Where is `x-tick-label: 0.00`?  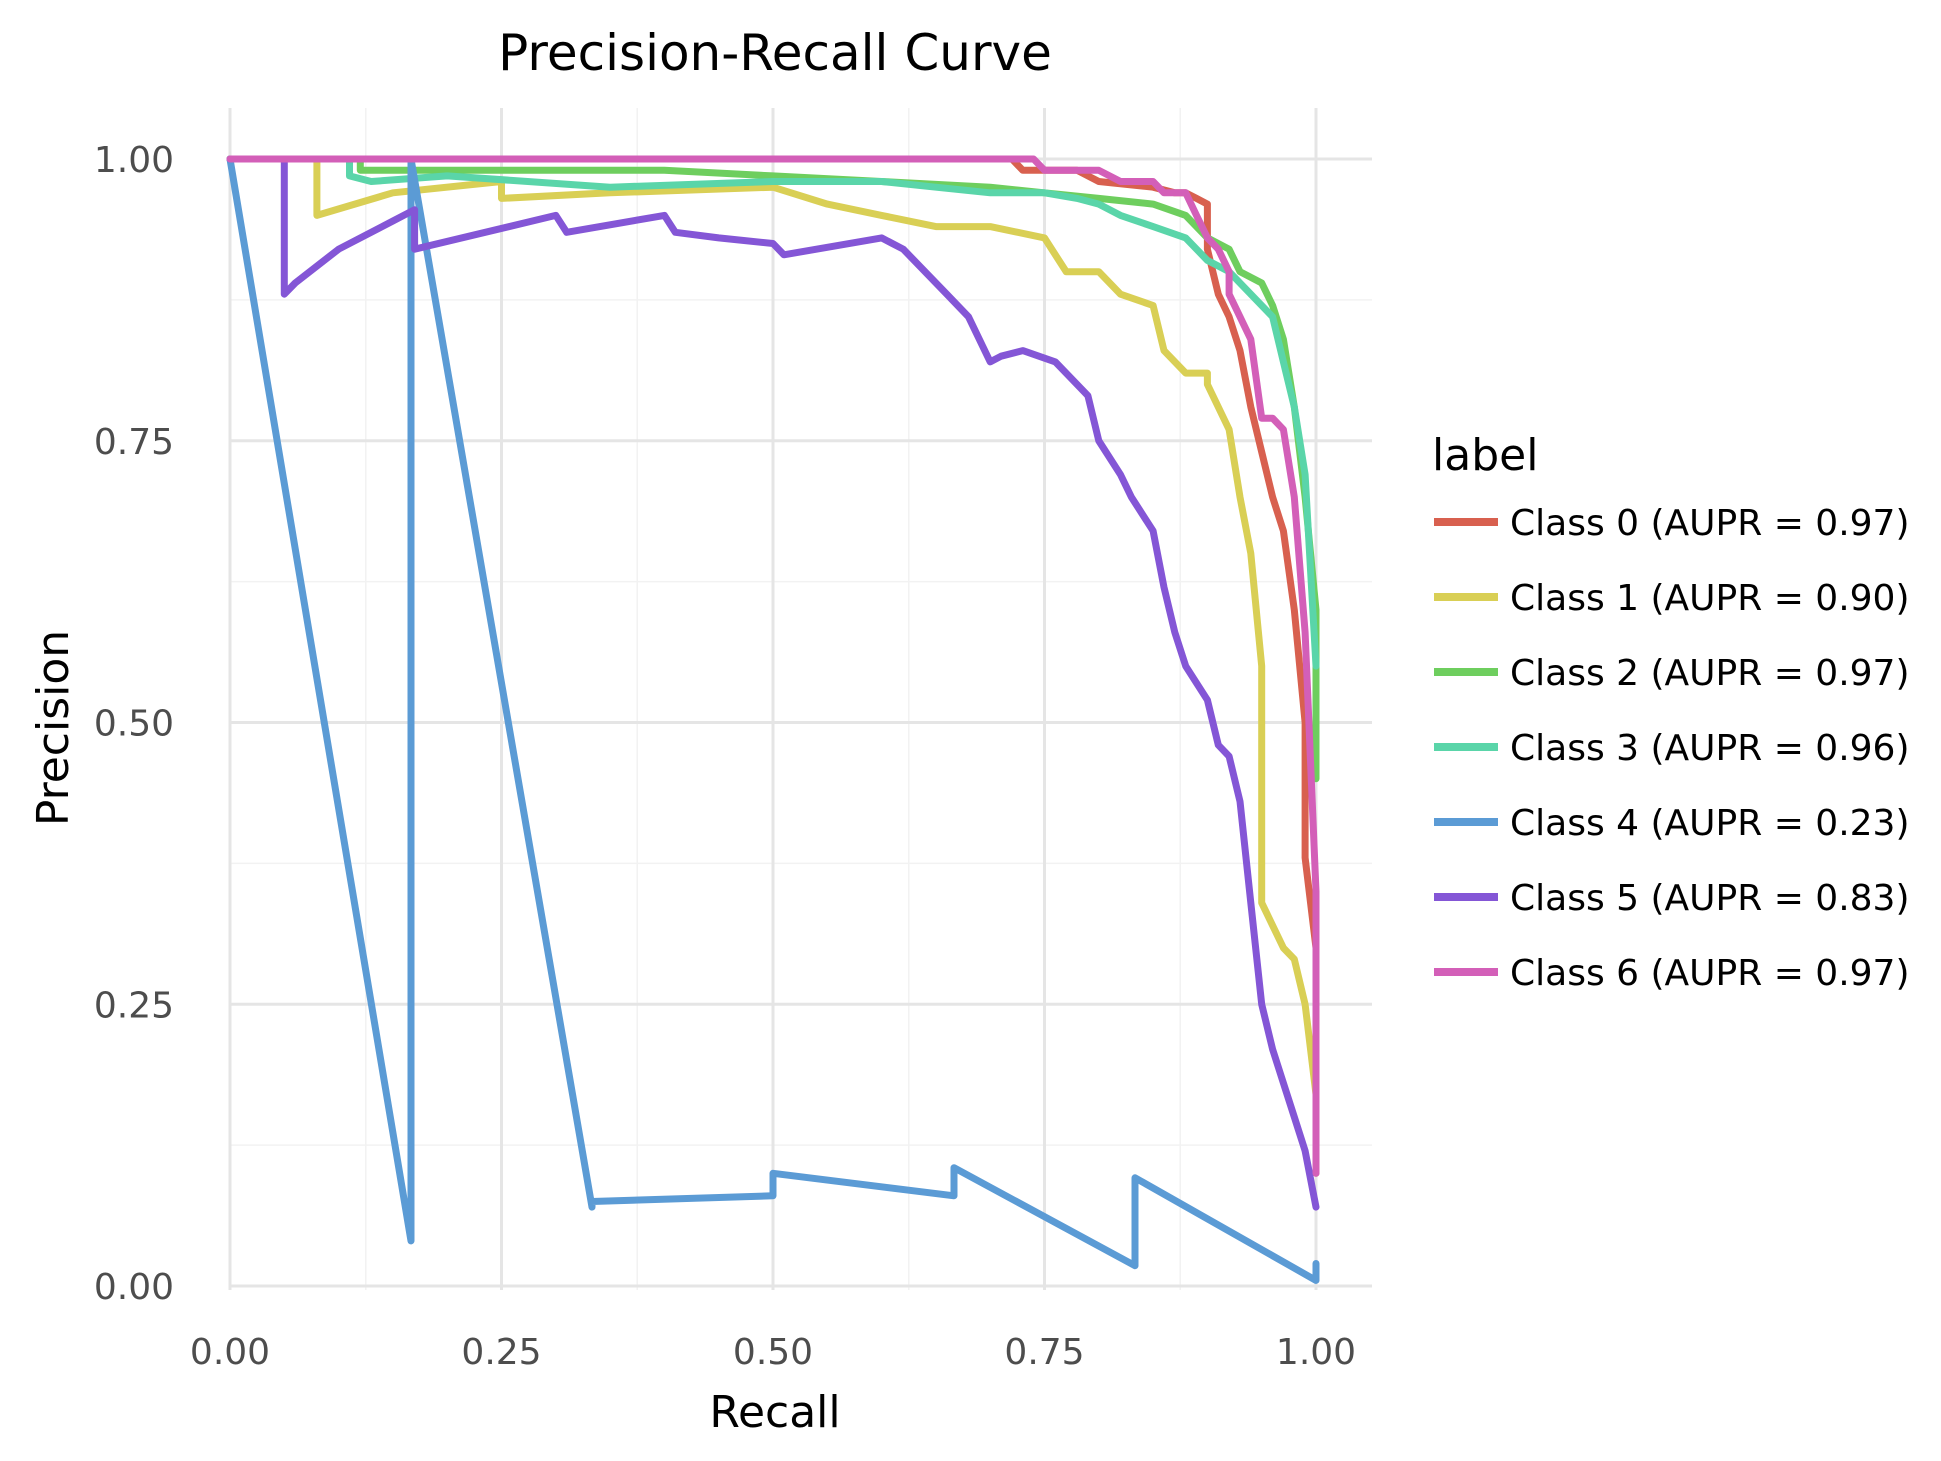
x-tick-label: 0.00 is located at coordinates (230, 1352).